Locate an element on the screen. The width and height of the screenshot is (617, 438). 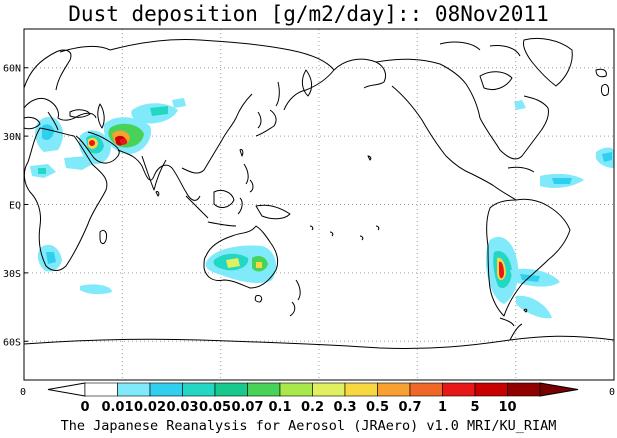
map-title: Dust deposition [g/m2/day]:: 08Nov2011 is located at coordinates (308, 14).